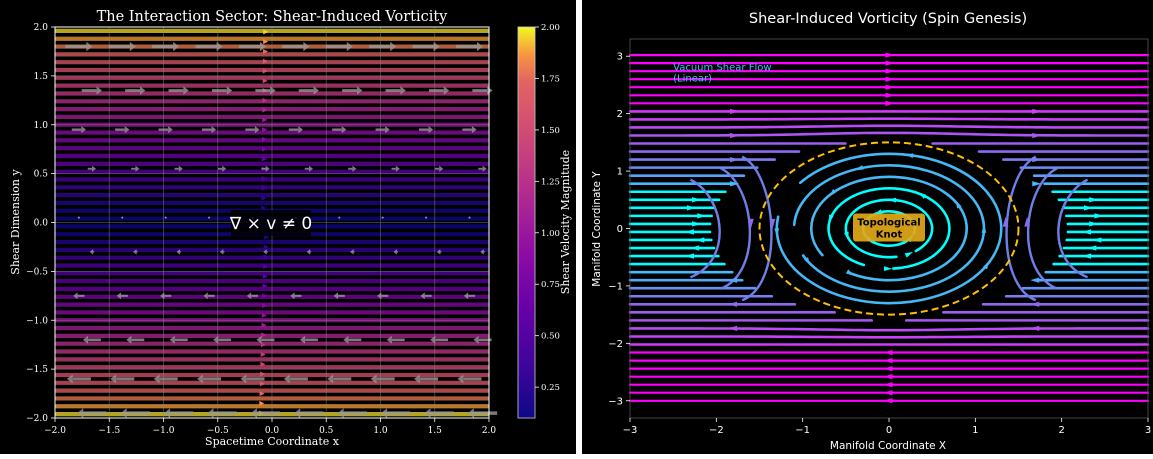 This screenshot has height=459, width=1153. I want to click on y-tick-label: −1.0, so click(37, 321).